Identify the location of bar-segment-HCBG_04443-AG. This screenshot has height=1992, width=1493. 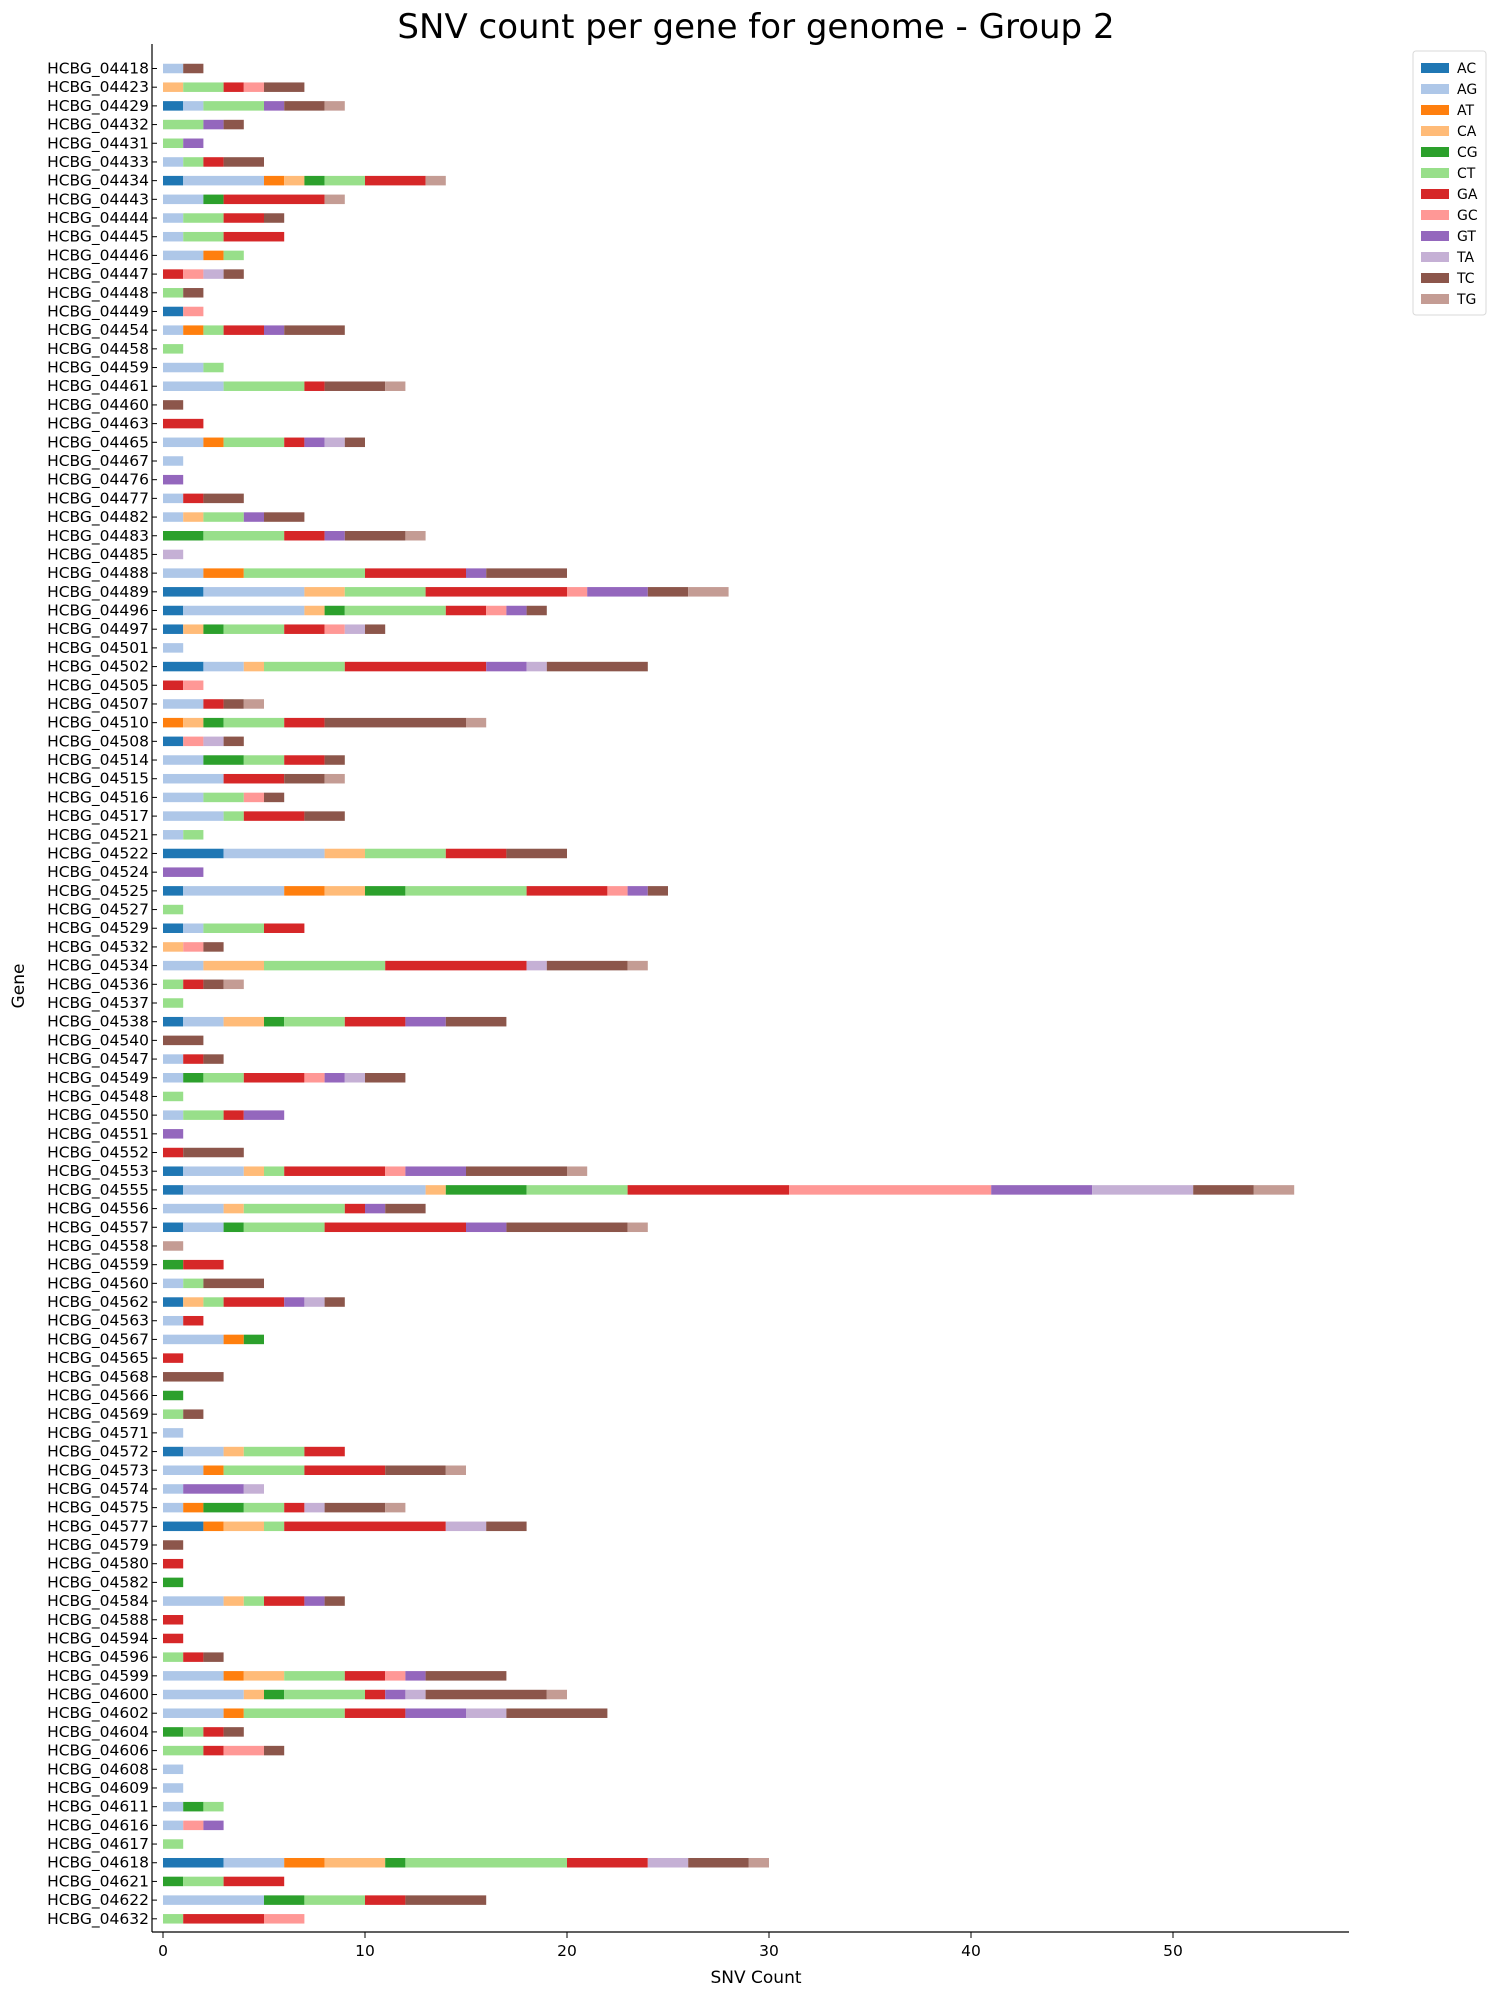
(183, 199).